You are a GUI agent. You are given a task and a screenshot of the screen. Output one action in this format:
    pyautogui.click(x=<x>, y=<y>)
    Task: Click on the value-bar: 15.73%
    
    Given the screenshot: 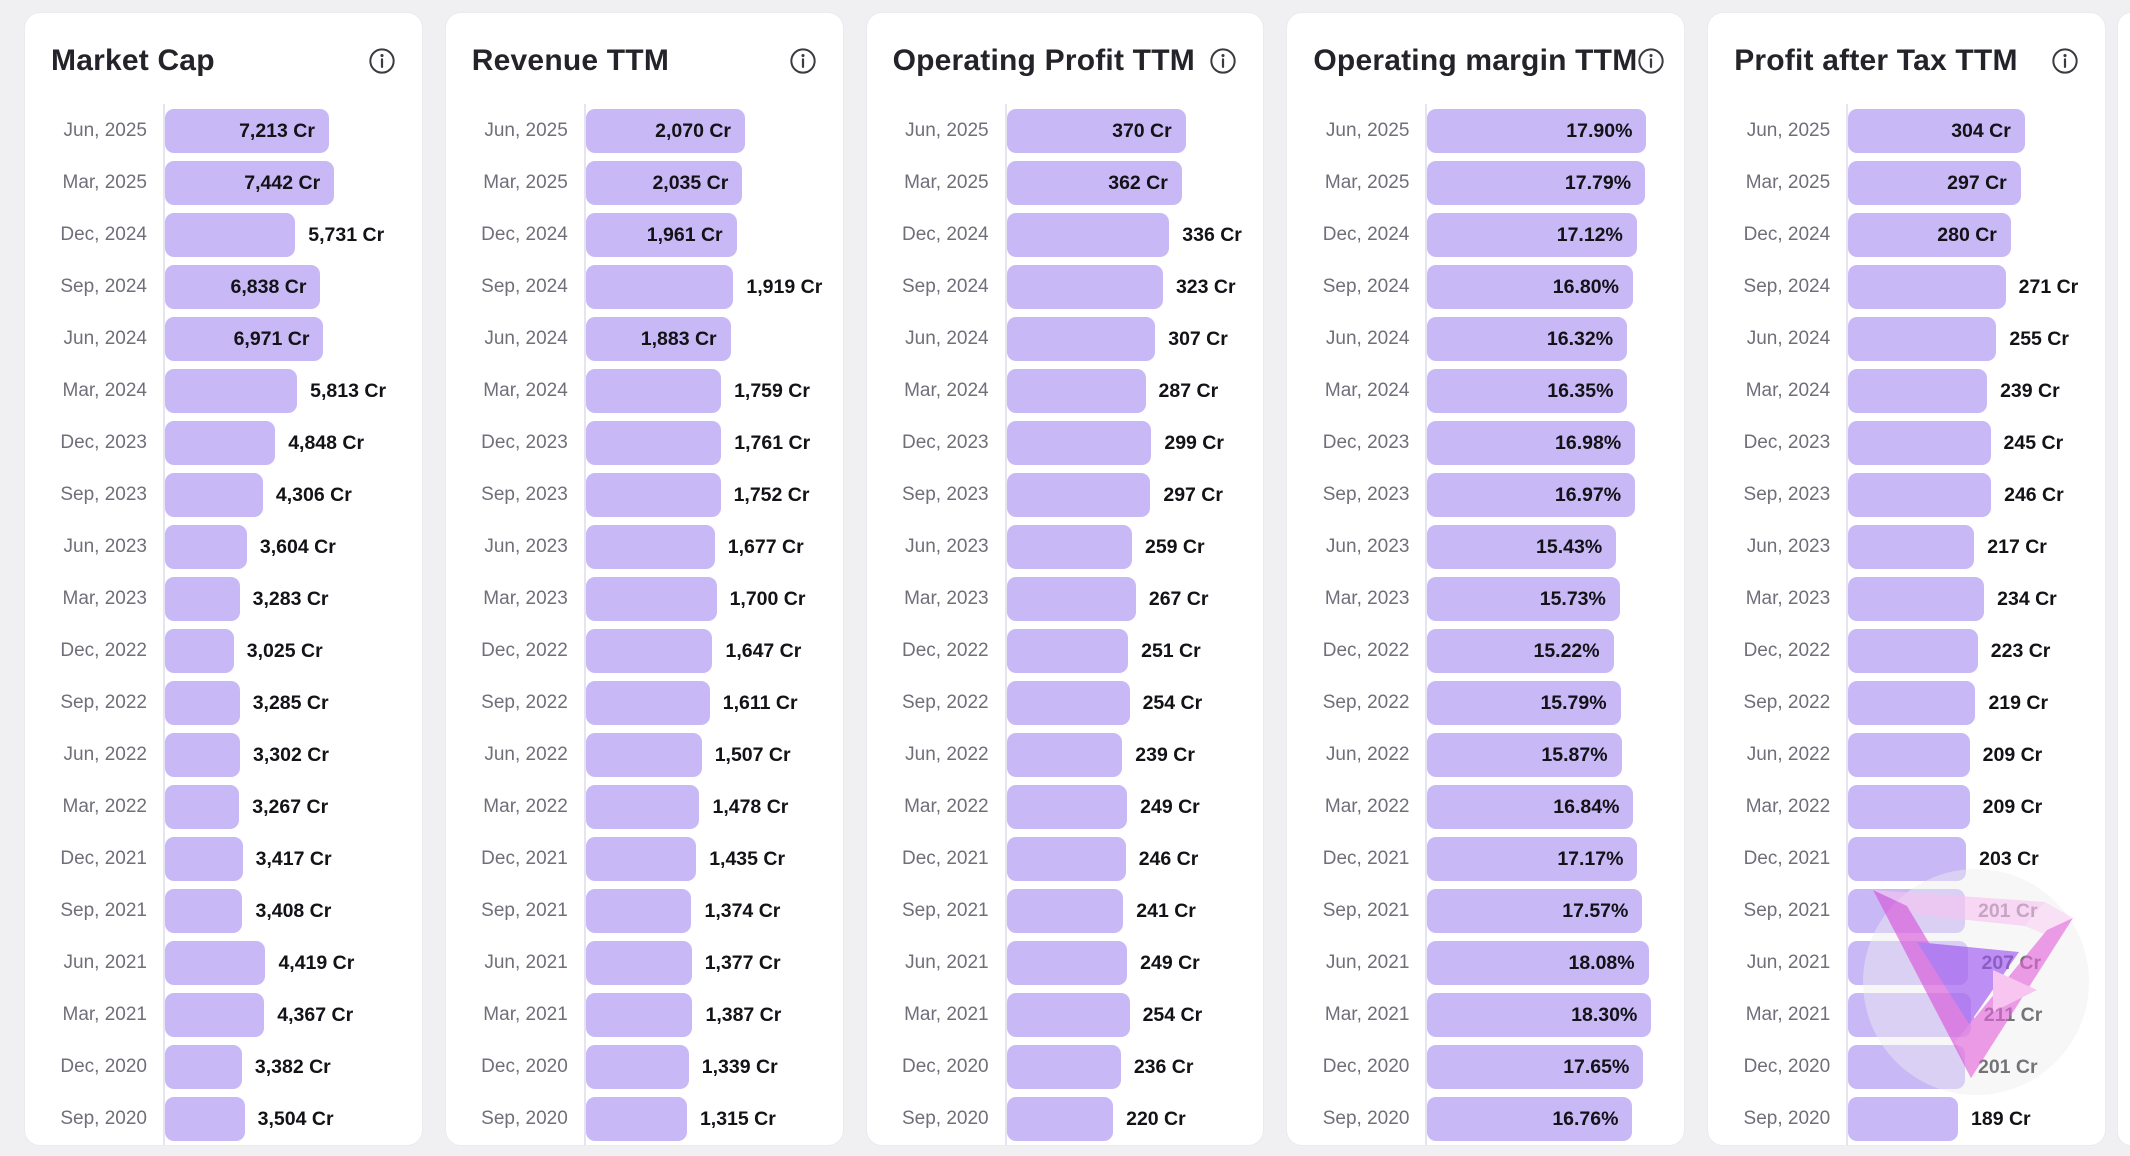 What is the action you would take?
    pyautogui.click(x=1523, y=599)
    